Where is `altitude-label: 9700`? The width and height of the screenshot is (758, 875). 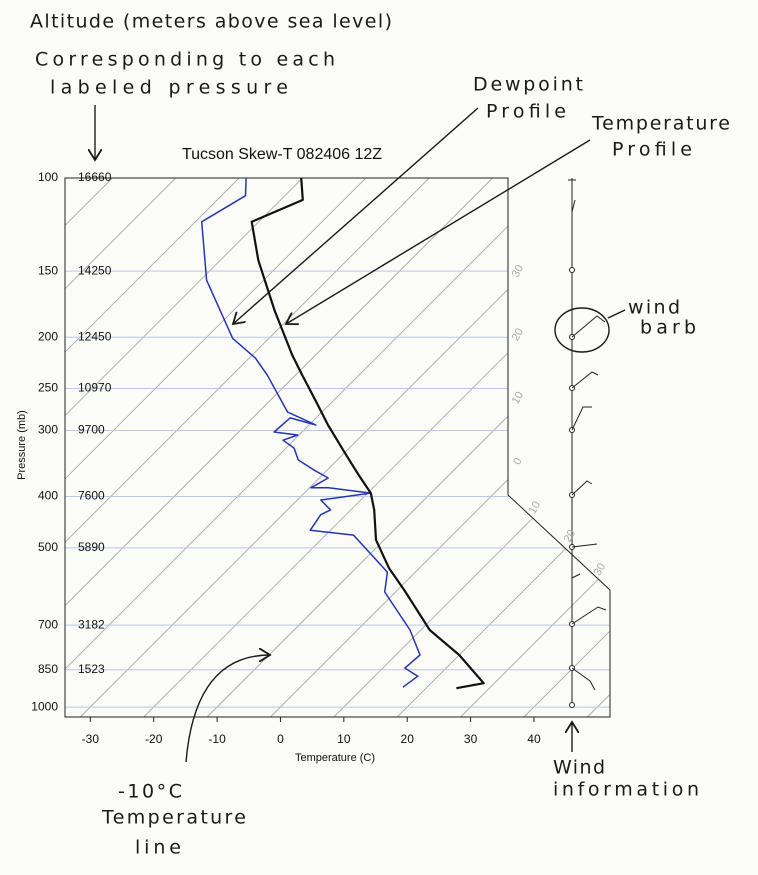 altitude-label: 9700 is located at coordinates (91, 430).